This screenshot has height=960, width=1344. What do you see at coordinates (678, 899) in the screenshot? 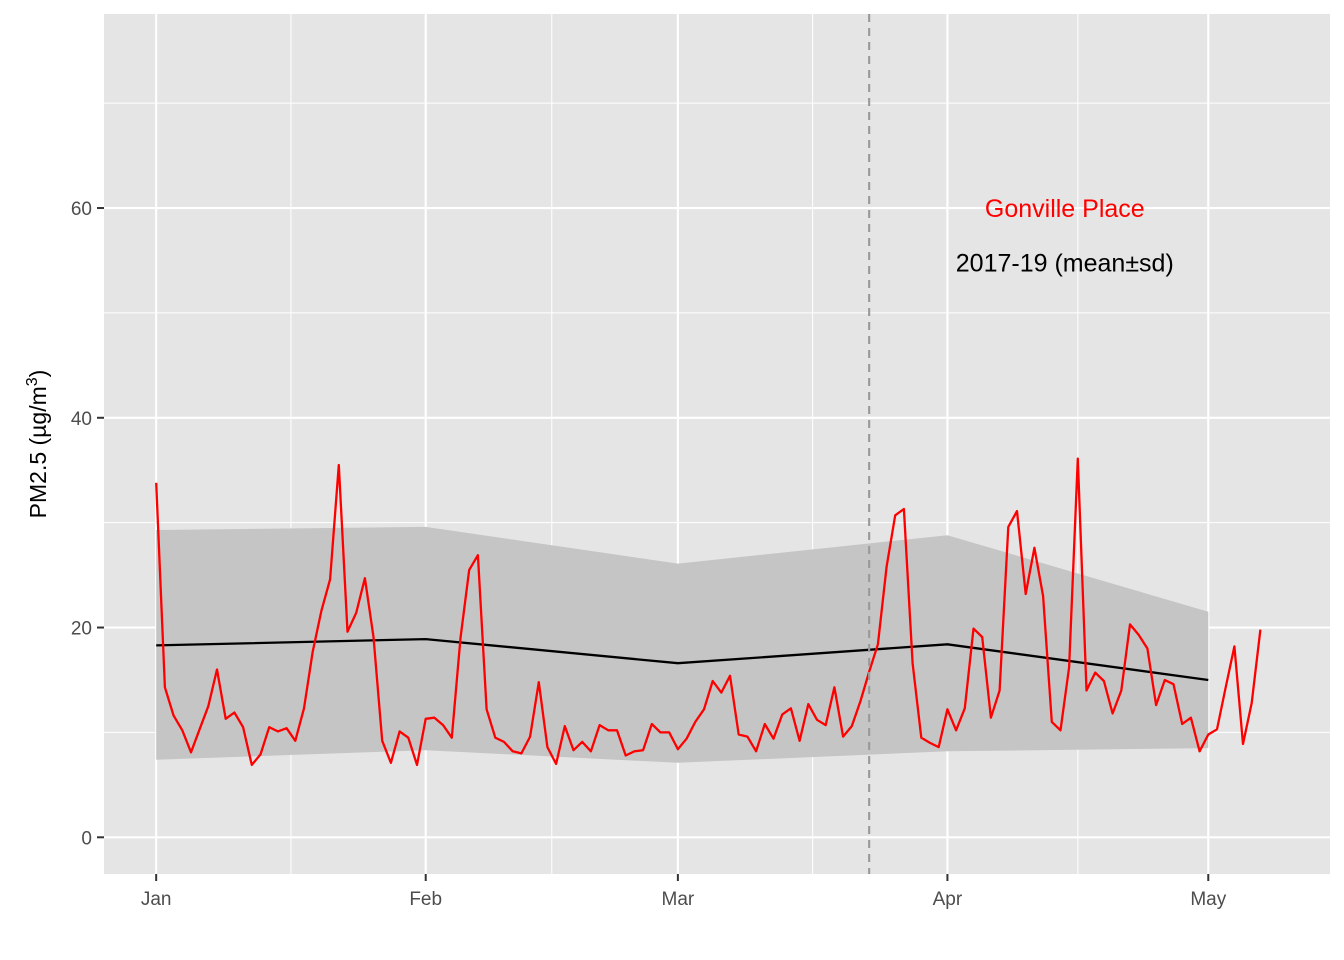
I see `x-tick-label: Mar` at bounding box center [678, 899].